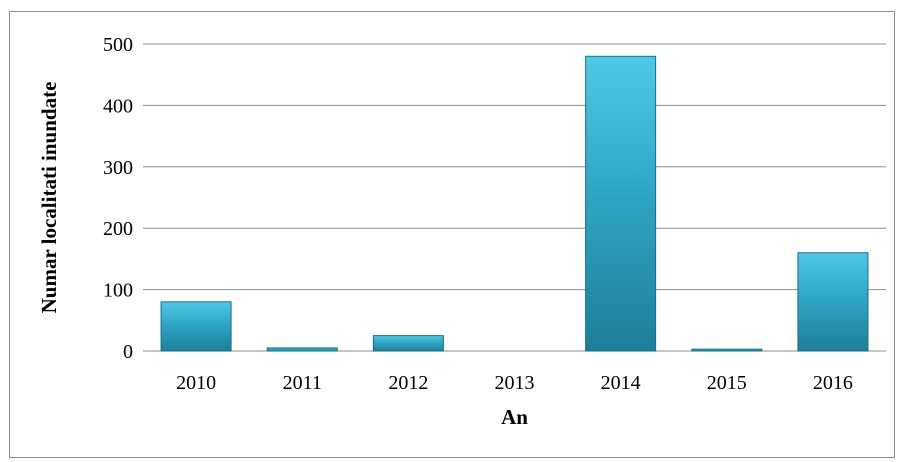 This screenshot has height=462, width=901. I want to click on x-tick-label: 2012, so click(408, 383).